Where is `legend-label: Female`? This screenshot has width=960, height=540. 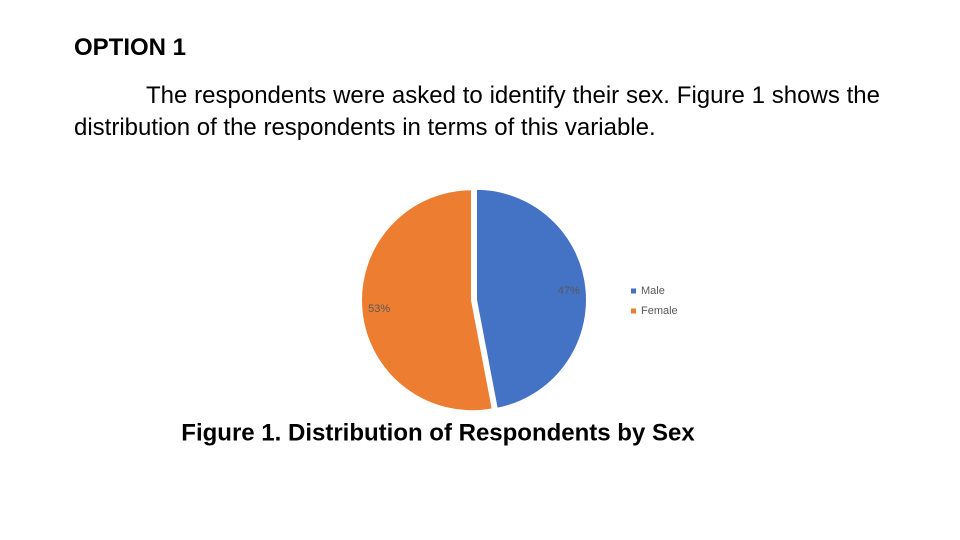
legend-label: Female is located at coordinates (659, 311).